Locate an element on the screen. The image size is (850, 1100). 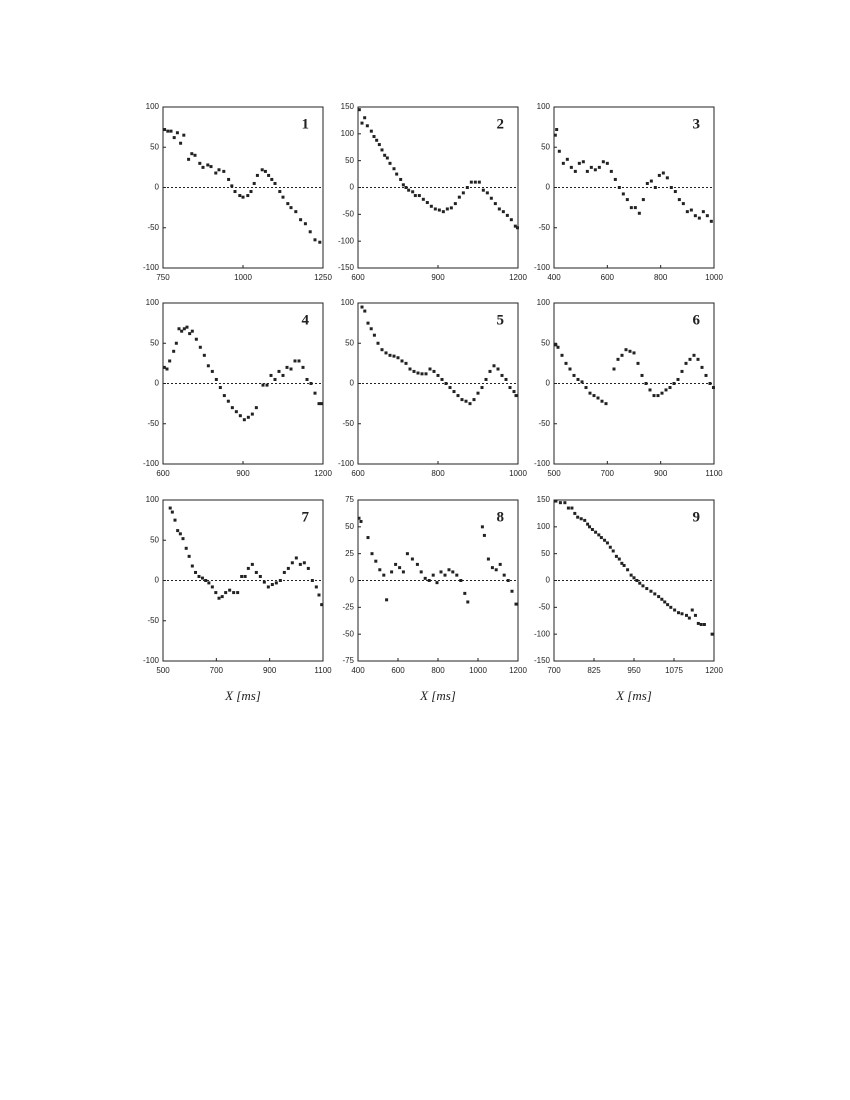
panel-label: 2 is located at coordinates (501, 124).